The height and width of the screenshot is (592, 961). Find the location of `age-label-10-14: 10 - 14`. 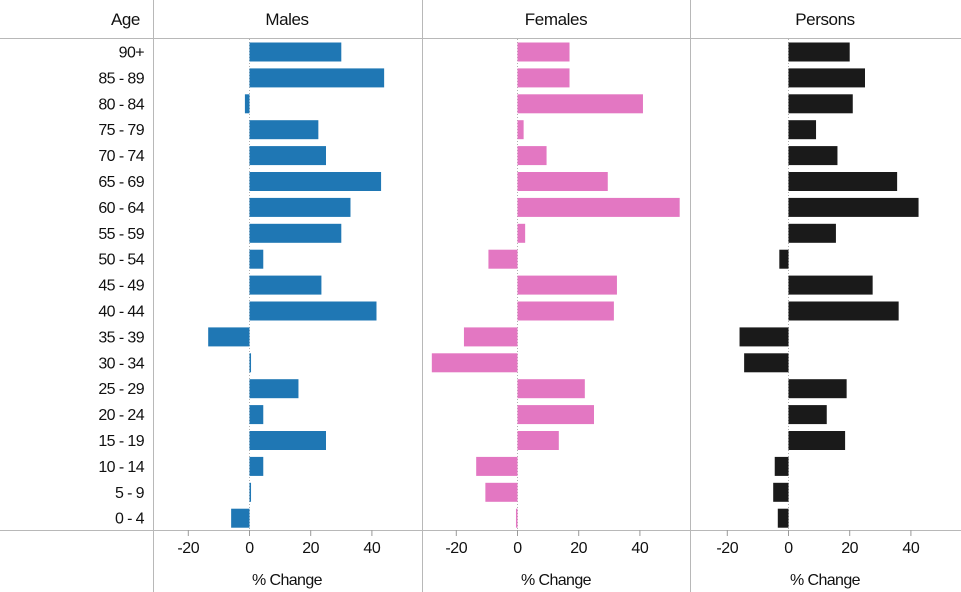

age-label-10-14: 10 - 14 is located at coordinates (121, 467).